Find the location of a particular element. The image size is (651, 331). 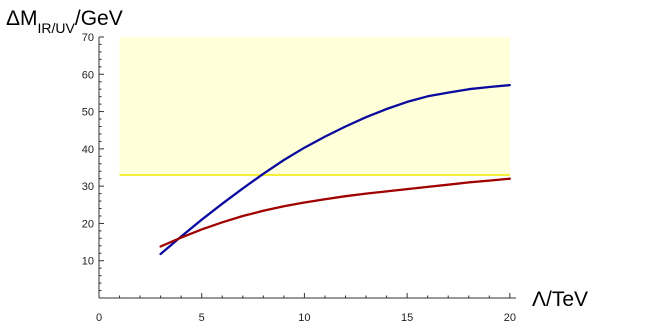

y-tick-label: 50 is located at coordinates (88, 113).